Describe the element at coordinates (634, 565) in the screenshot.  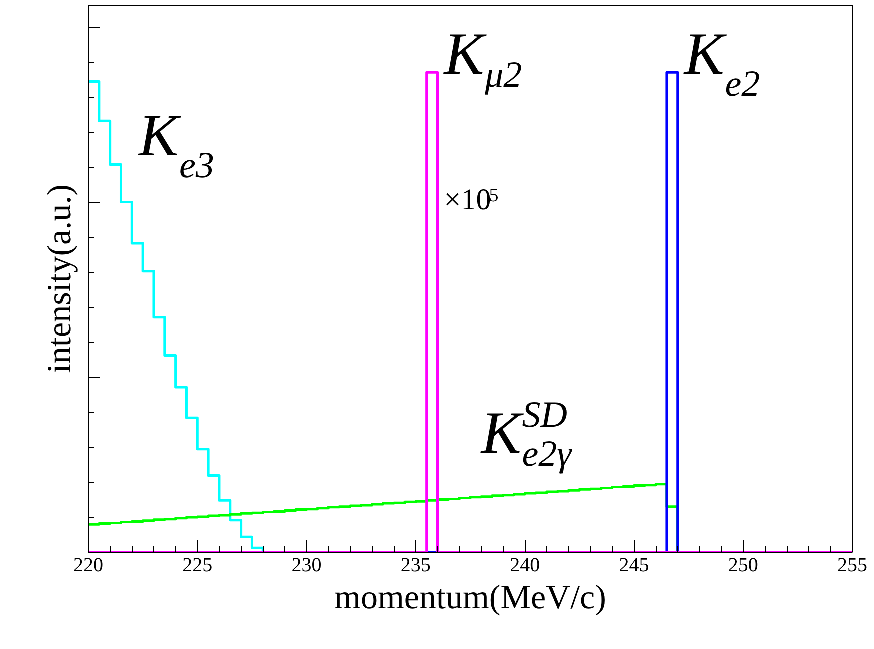
I see `x-tick-label: 245` at that location.